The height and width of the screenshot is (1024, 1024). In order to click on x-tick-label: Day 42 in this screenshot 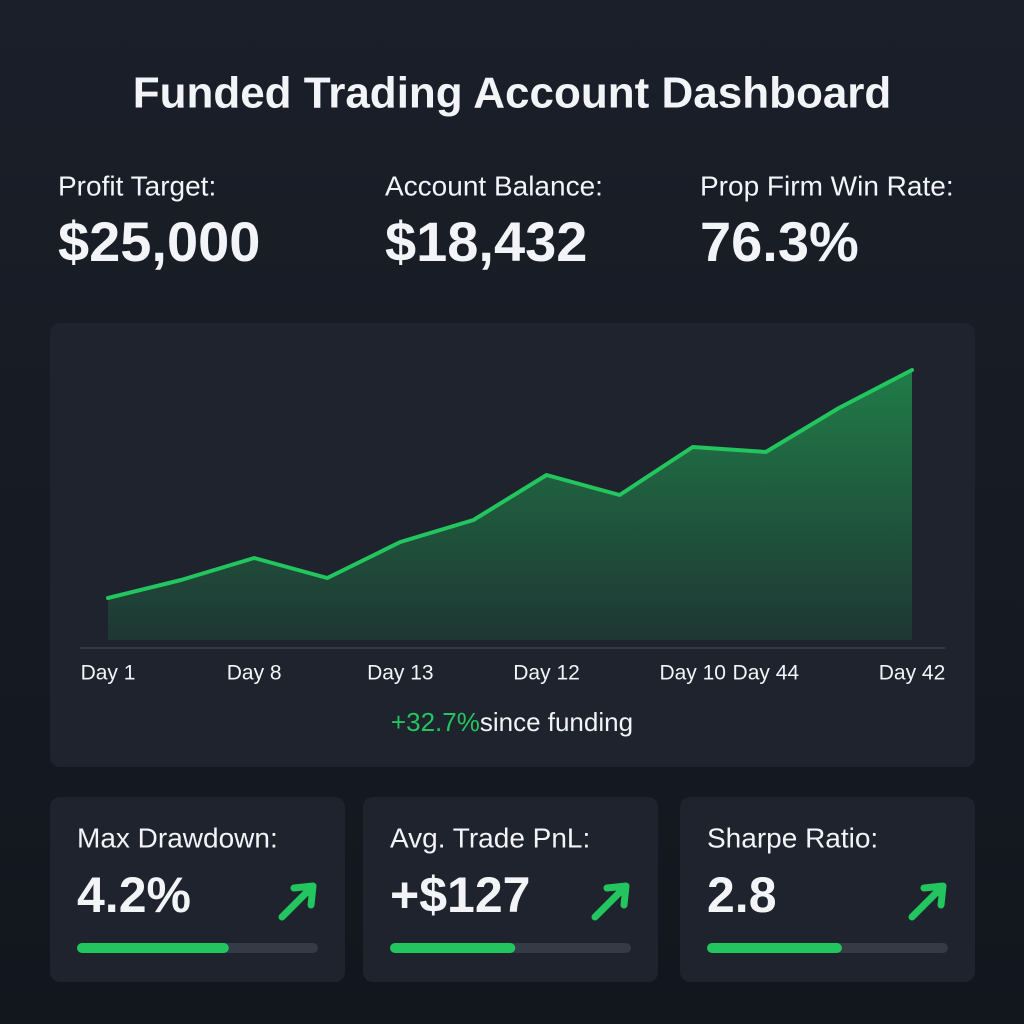, I will do `click(912, 673)`.